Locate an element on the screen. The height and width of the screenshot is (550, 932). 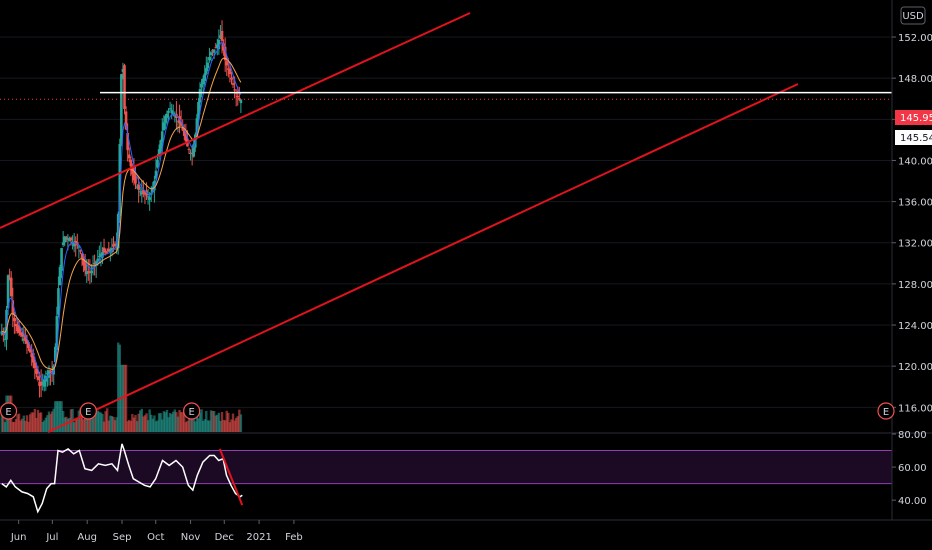
currency-badge is located at coordinates (913, 15).